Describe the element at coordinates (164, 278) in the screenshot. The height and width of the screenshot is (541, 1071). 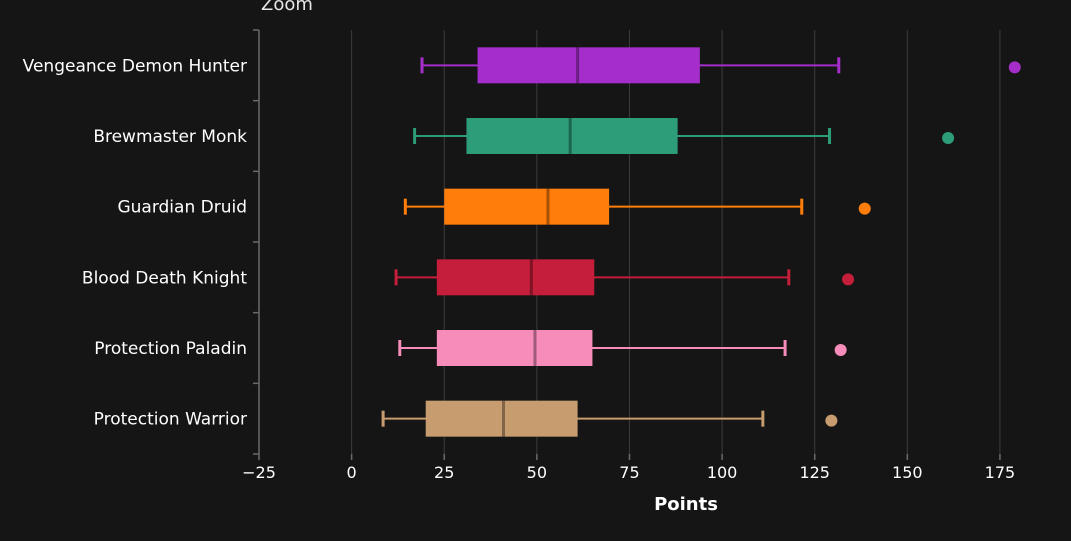
I see `category-label: Blood Death Knight` at that location.